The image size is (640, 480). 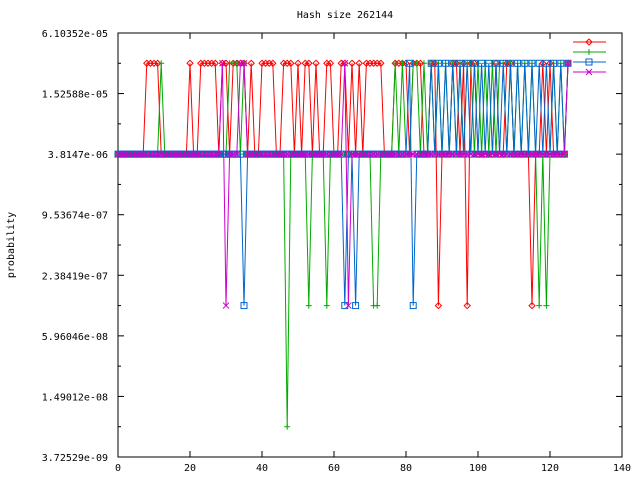 I want to click on chart-title: Hash size 262144, so click(x=345, y=15).